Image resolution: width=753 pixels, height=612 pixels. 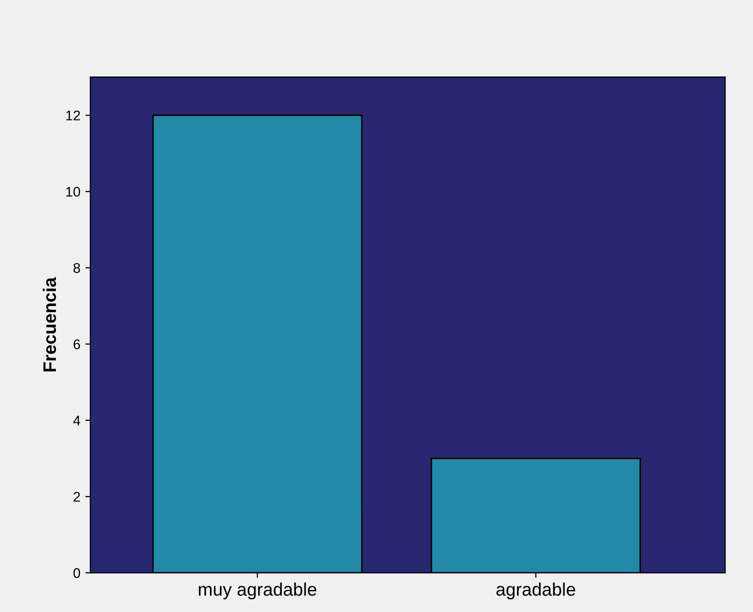 I want to click on y-tick-label: 8, so click(x=77, y=268).